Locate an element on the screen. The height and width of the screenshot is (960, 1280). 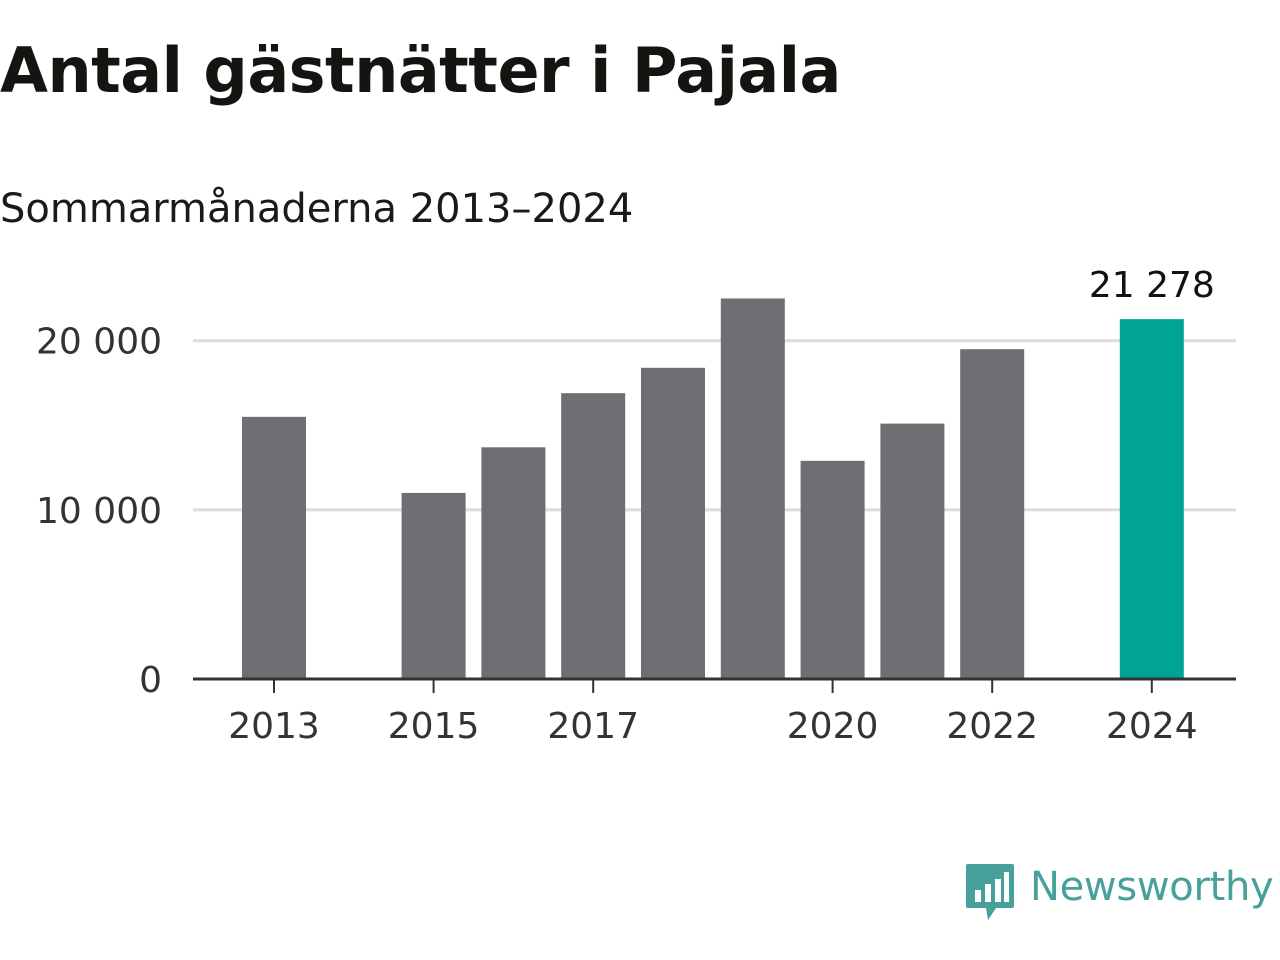
x-tick-label: 2017 is located at coordinates (593, 726).